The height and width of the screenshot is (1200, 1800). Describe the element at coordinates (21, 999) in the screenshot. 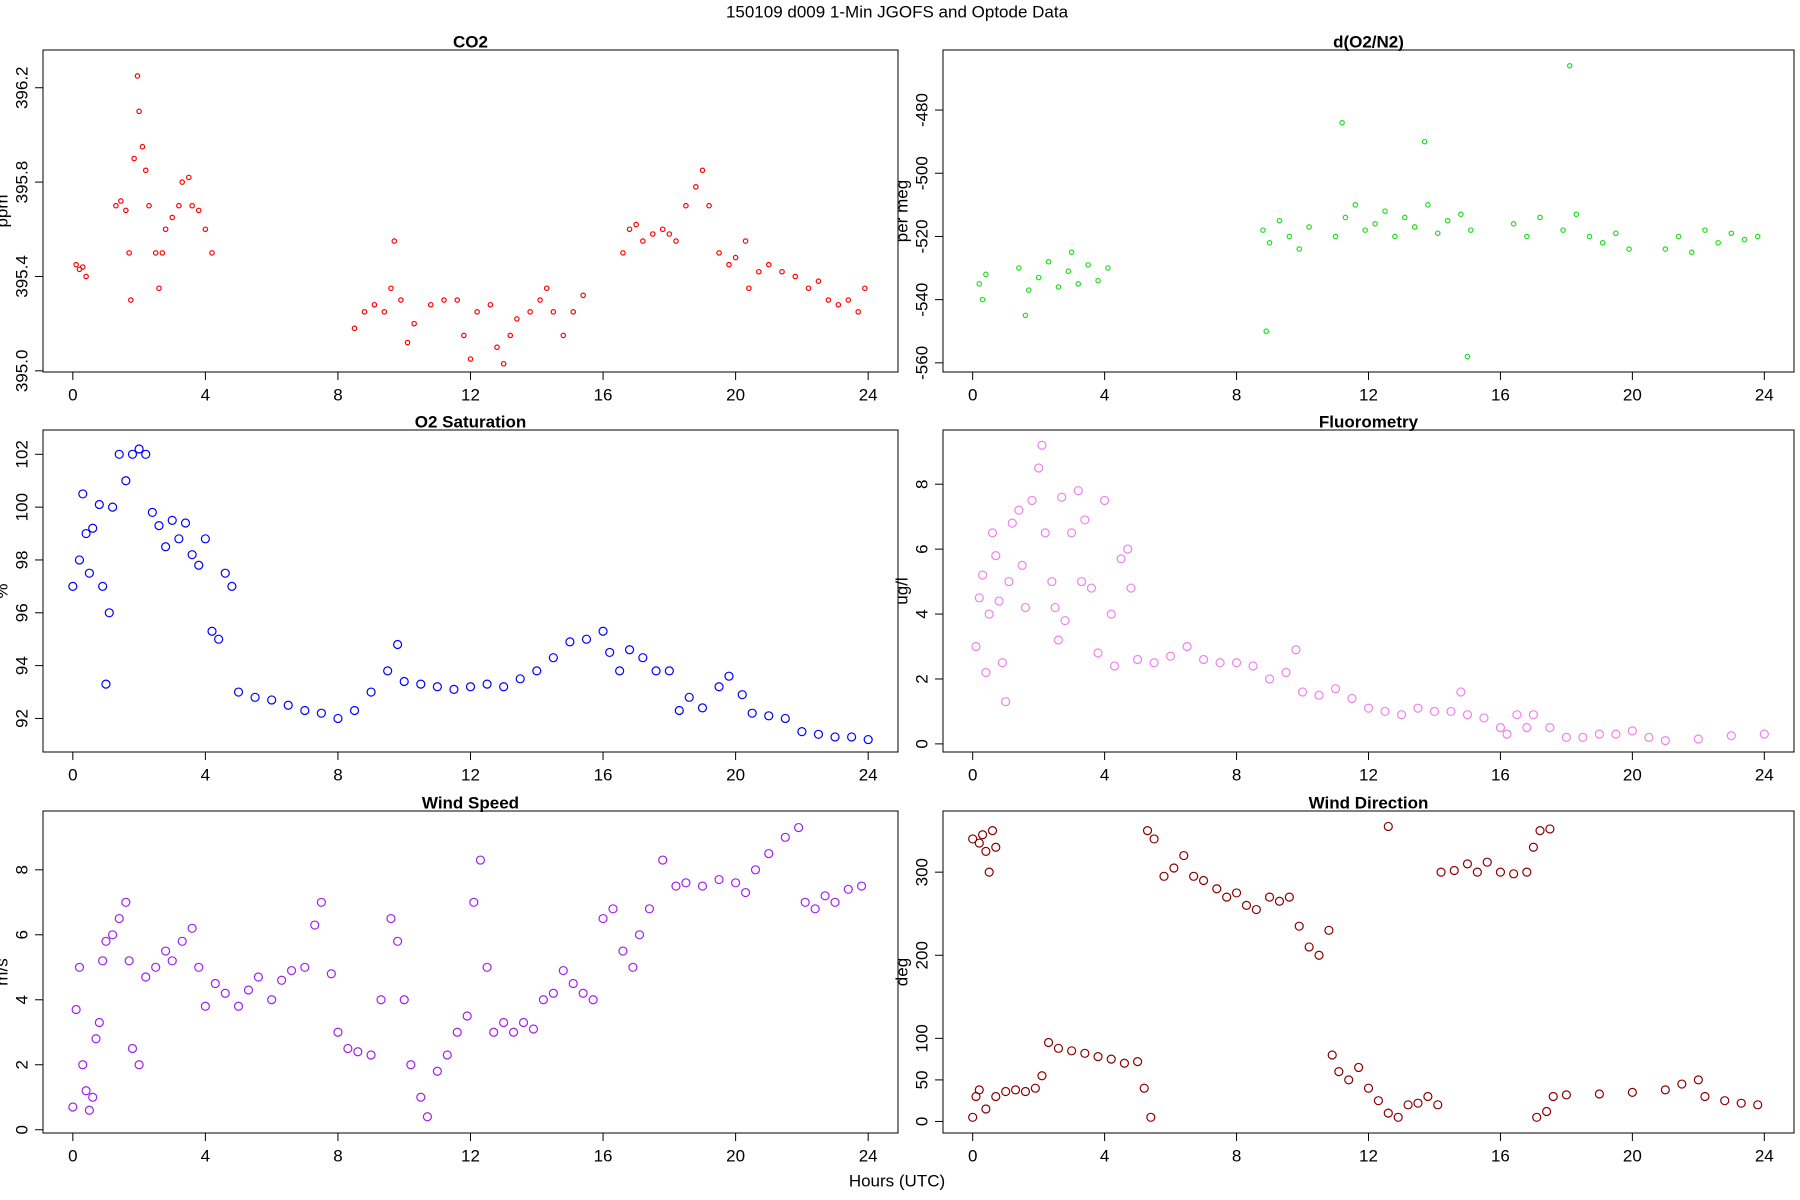

I see `y-tick-label: 4` at that location.